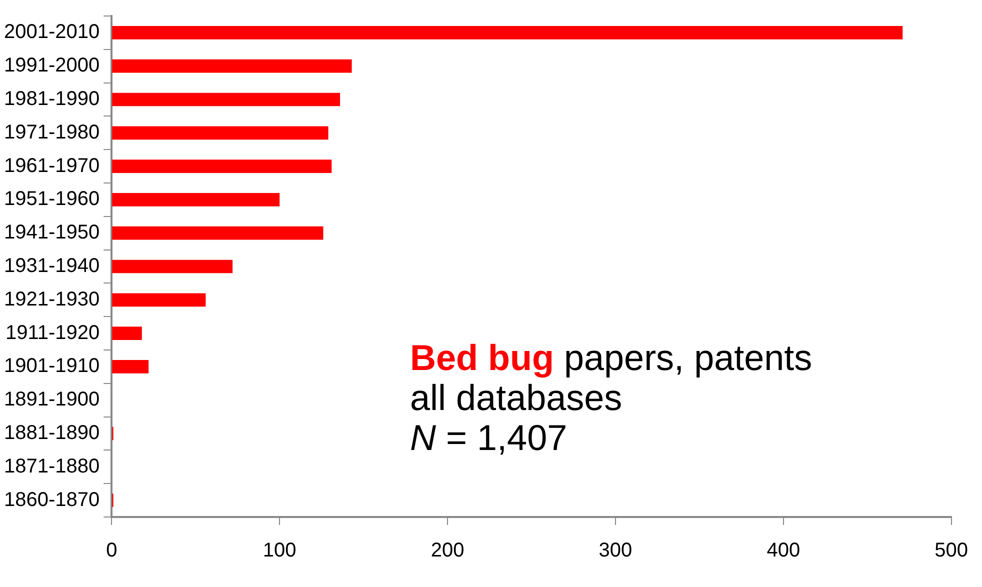  What do you see at coordinates (615, 551) in the screenshot?
I see `x-tick-label: 300` at bounding box center [615, 551].